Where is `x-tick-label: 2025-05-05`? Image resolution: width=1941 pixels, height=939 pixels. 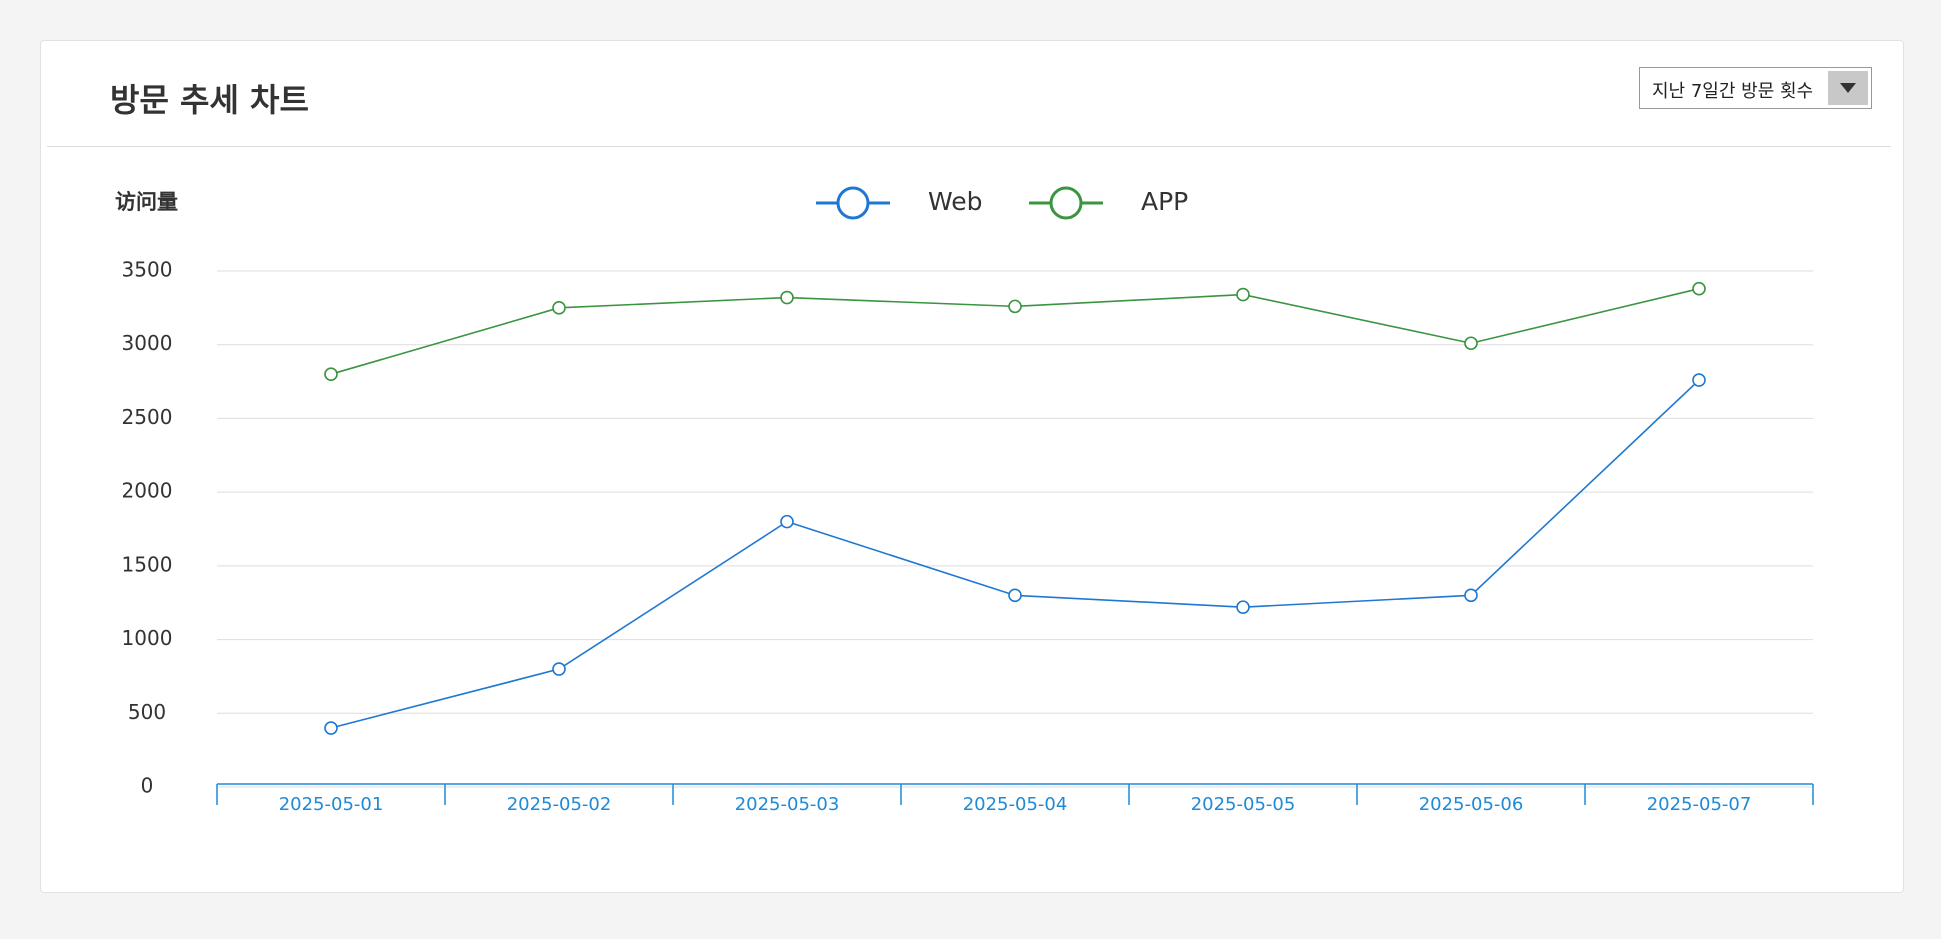
x-tick-label: 2025-05-05 is located at coordinates (1243, 804).